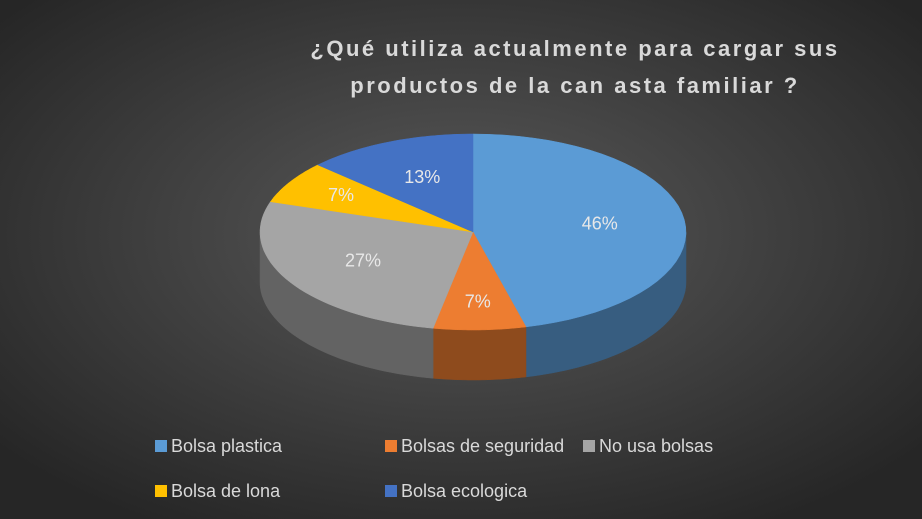 The image size is (922, 519). What do you see at coordinates (226, 491) in the screenshot?
I see `legend-label: Bolsa de lona` at bounding box center [226, 491].